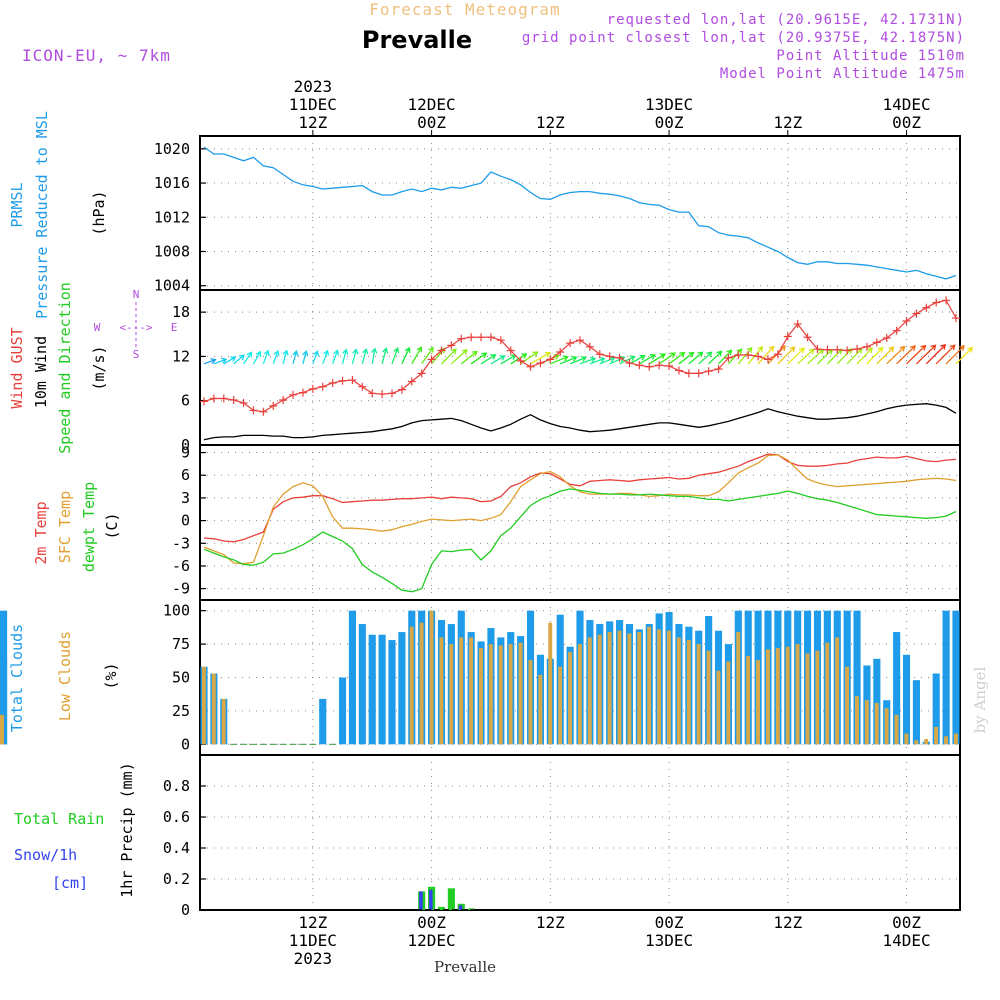 Image resolution: width=1000 pixels, height=1000 pixels. Describe the element at coordinates (471, 909) in the screenshot. I see `rain-bar` at that location.